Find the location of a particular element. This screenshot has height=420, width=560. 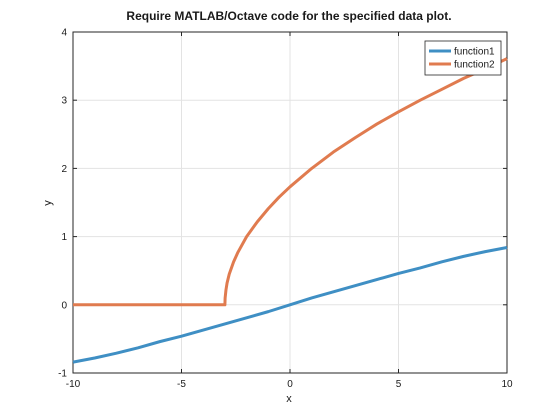

y-tick-label: 0 is located at coordinates (64, 305).